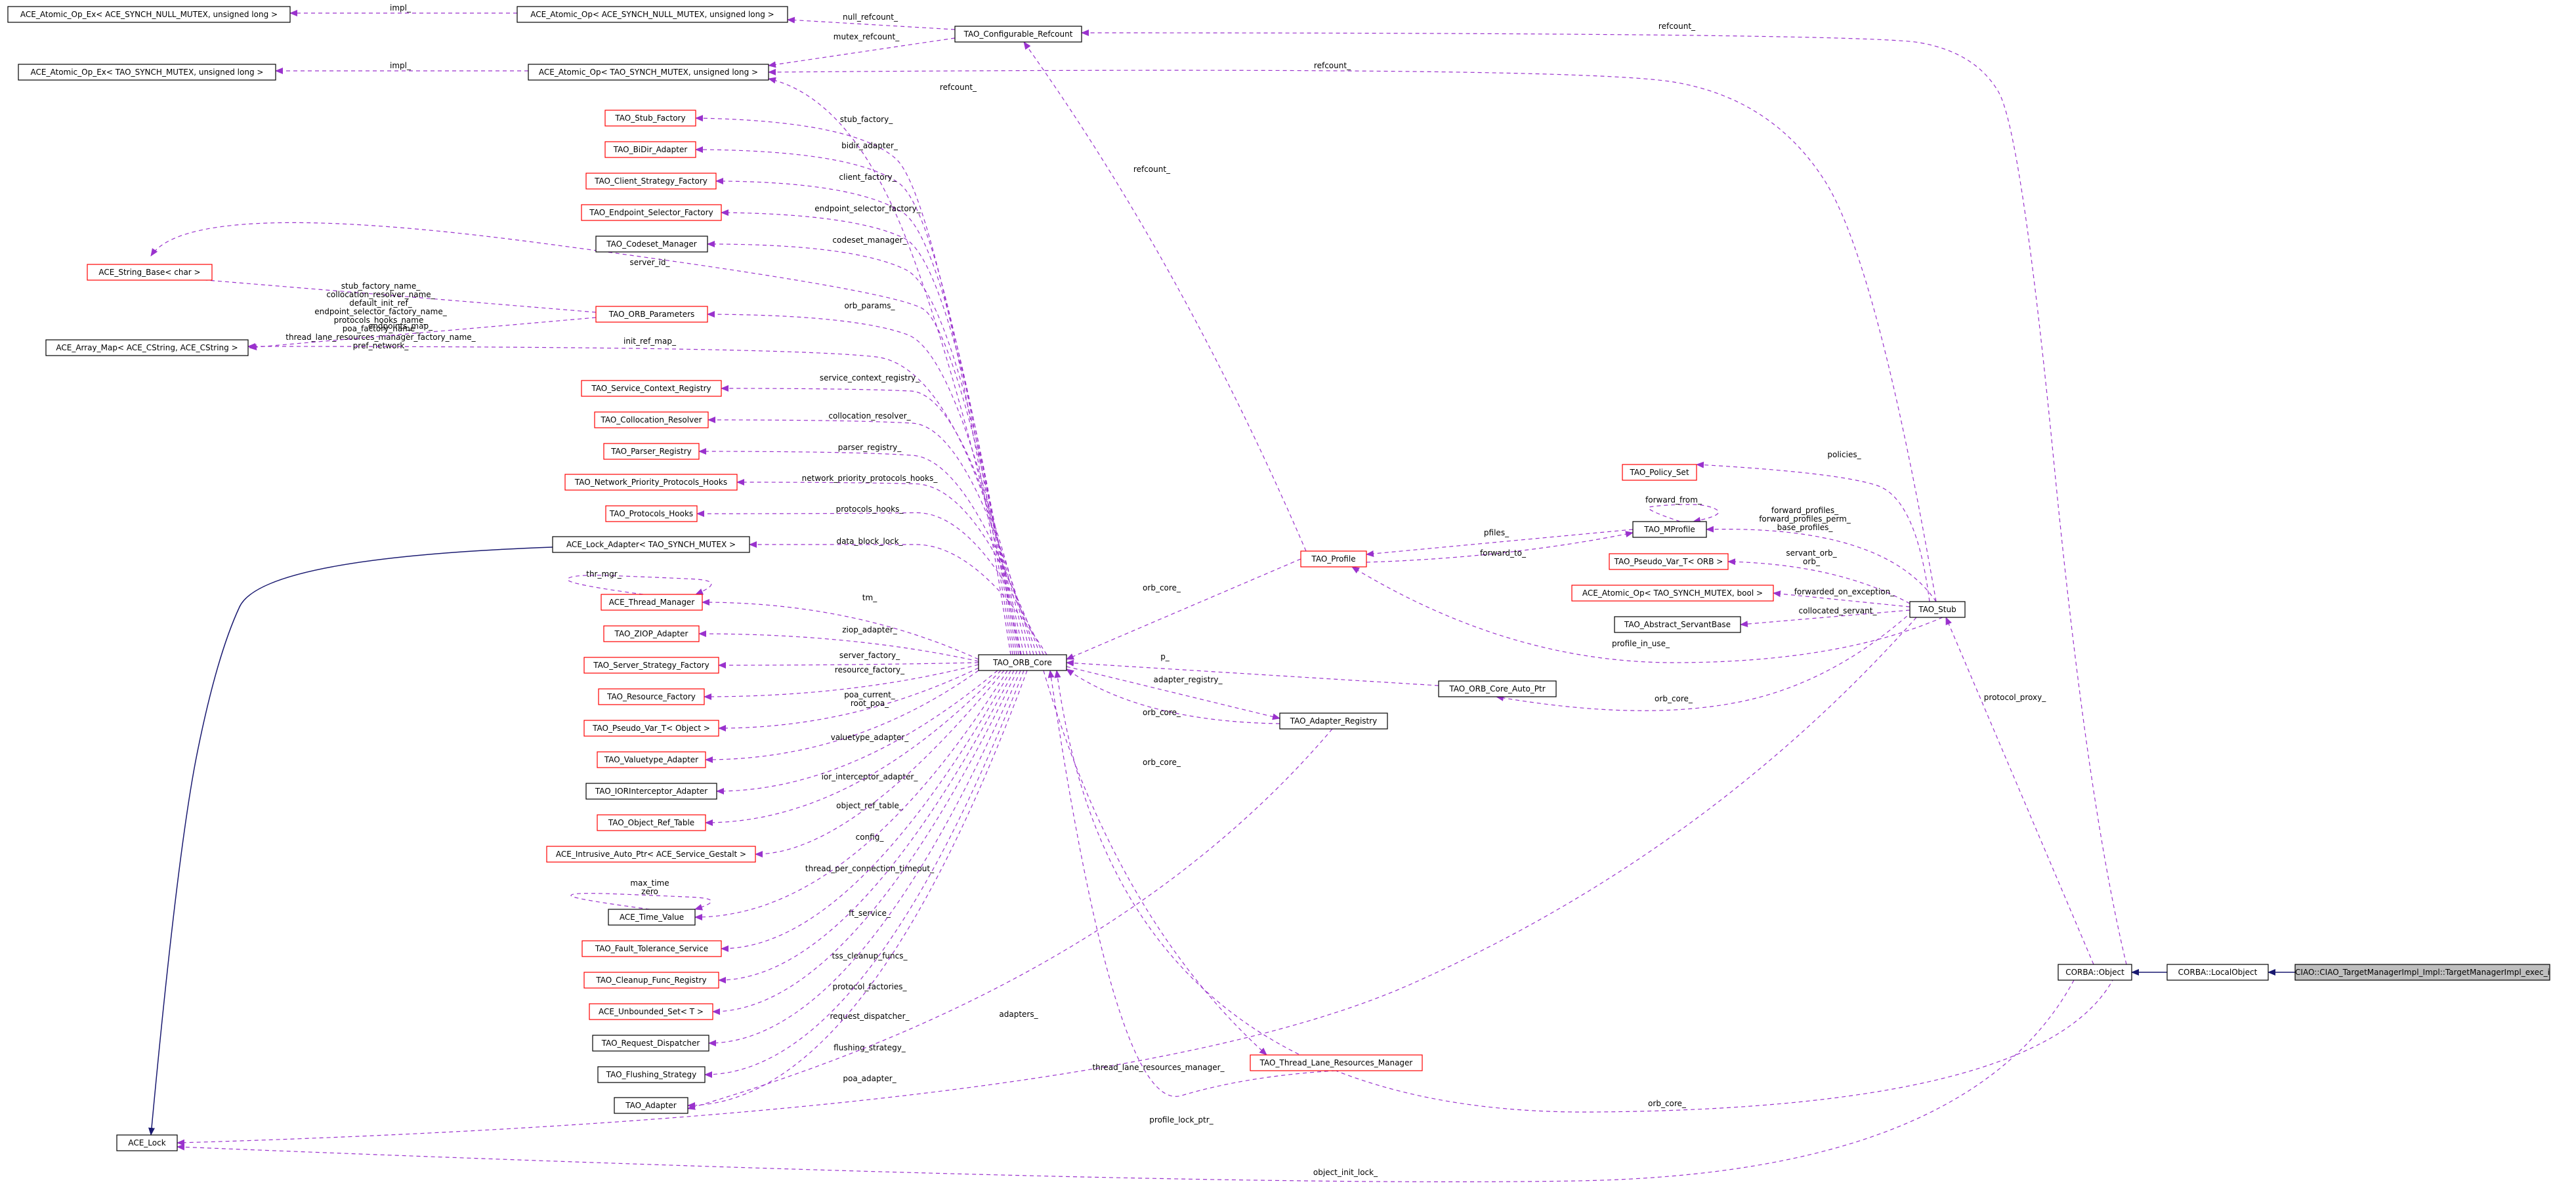 Image resolution: width=2576 pixels, height=1196 pixels. I want to click on class-node: TAO_Cleanup_Func_Registry, so click(651, 981).